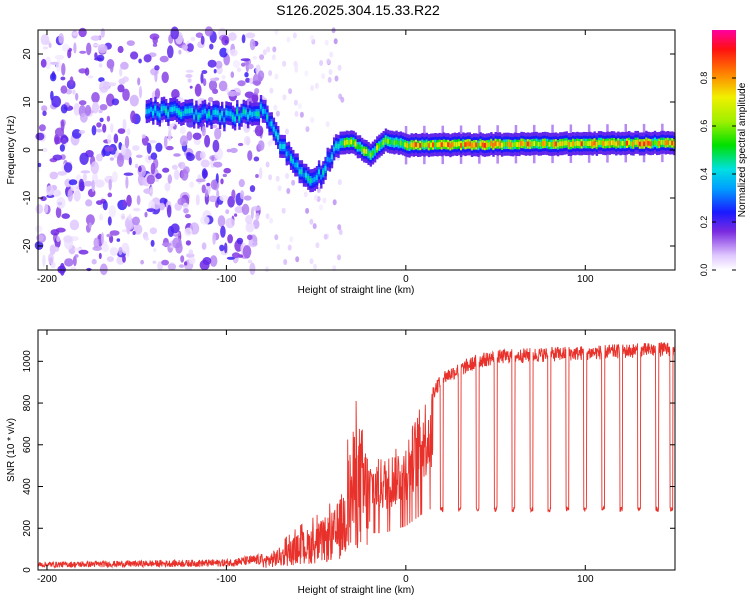  What do you see at coordinates (27, 527) in the screenshot?
I see `y-tick-label: 200` at bounding box center [27, 527].